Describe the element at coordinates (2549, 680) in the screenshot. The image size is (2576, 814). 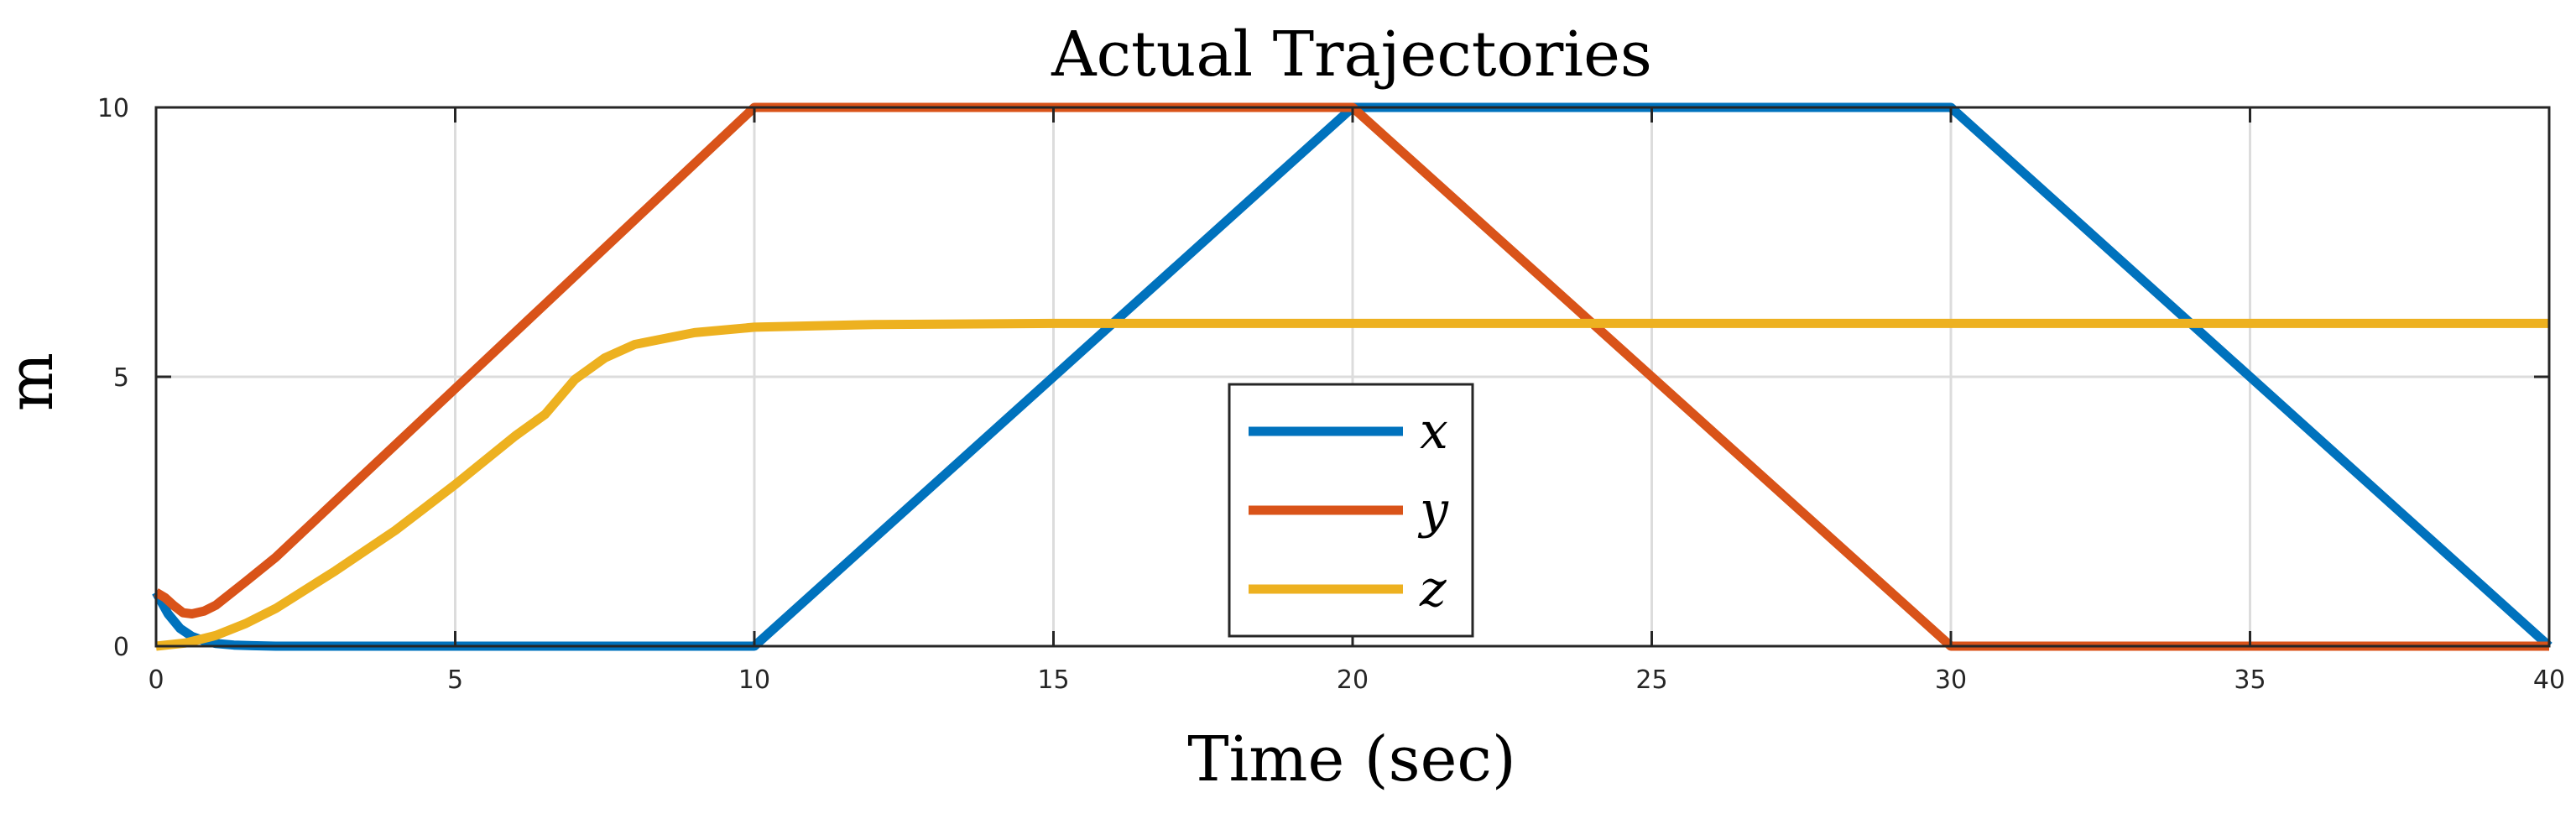
I see `x-tick-label: 40` at that location.